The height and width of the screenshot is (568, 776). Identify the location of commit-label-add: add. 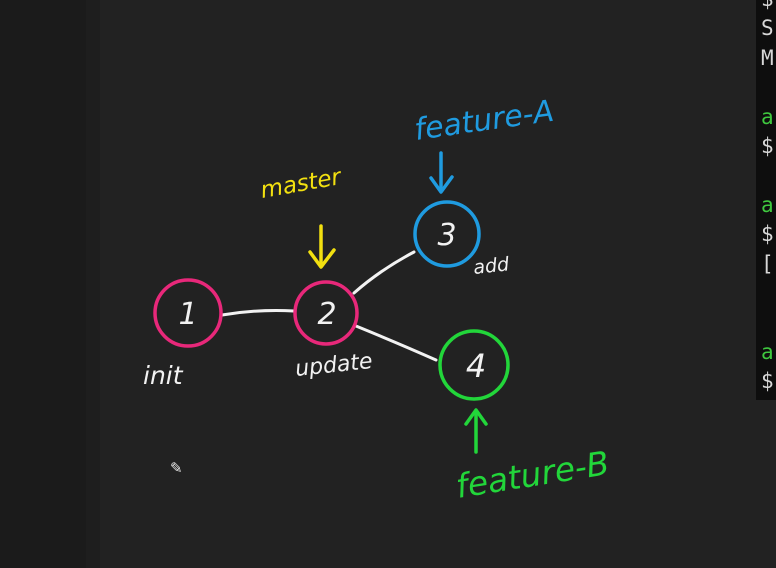
(491, 266).